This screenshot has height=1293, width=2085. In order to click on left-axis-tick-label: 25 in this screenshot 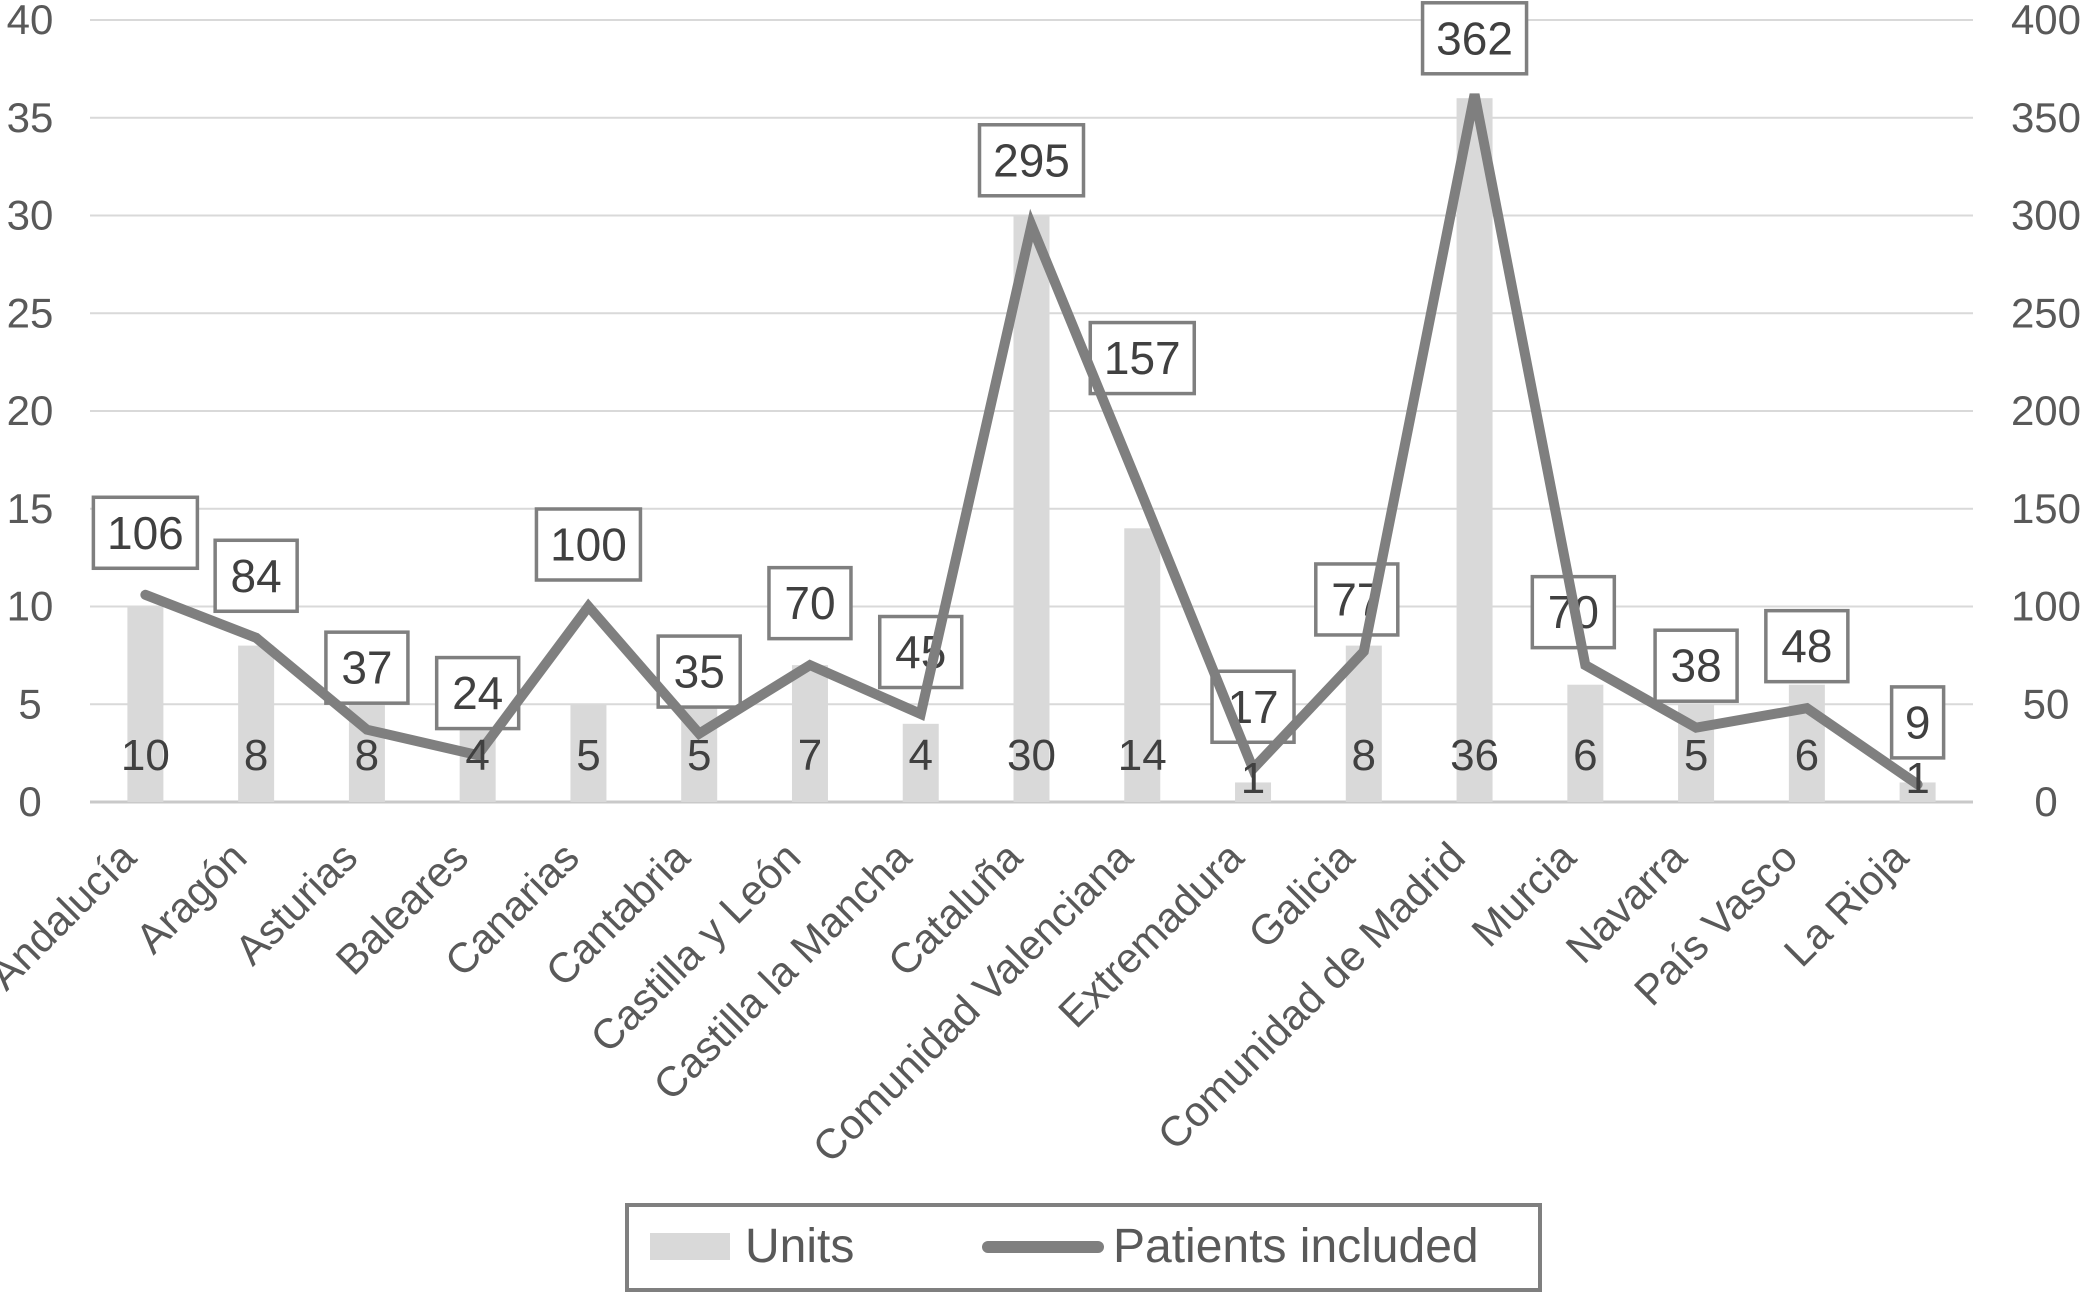, I will do `click(30, 312)`.